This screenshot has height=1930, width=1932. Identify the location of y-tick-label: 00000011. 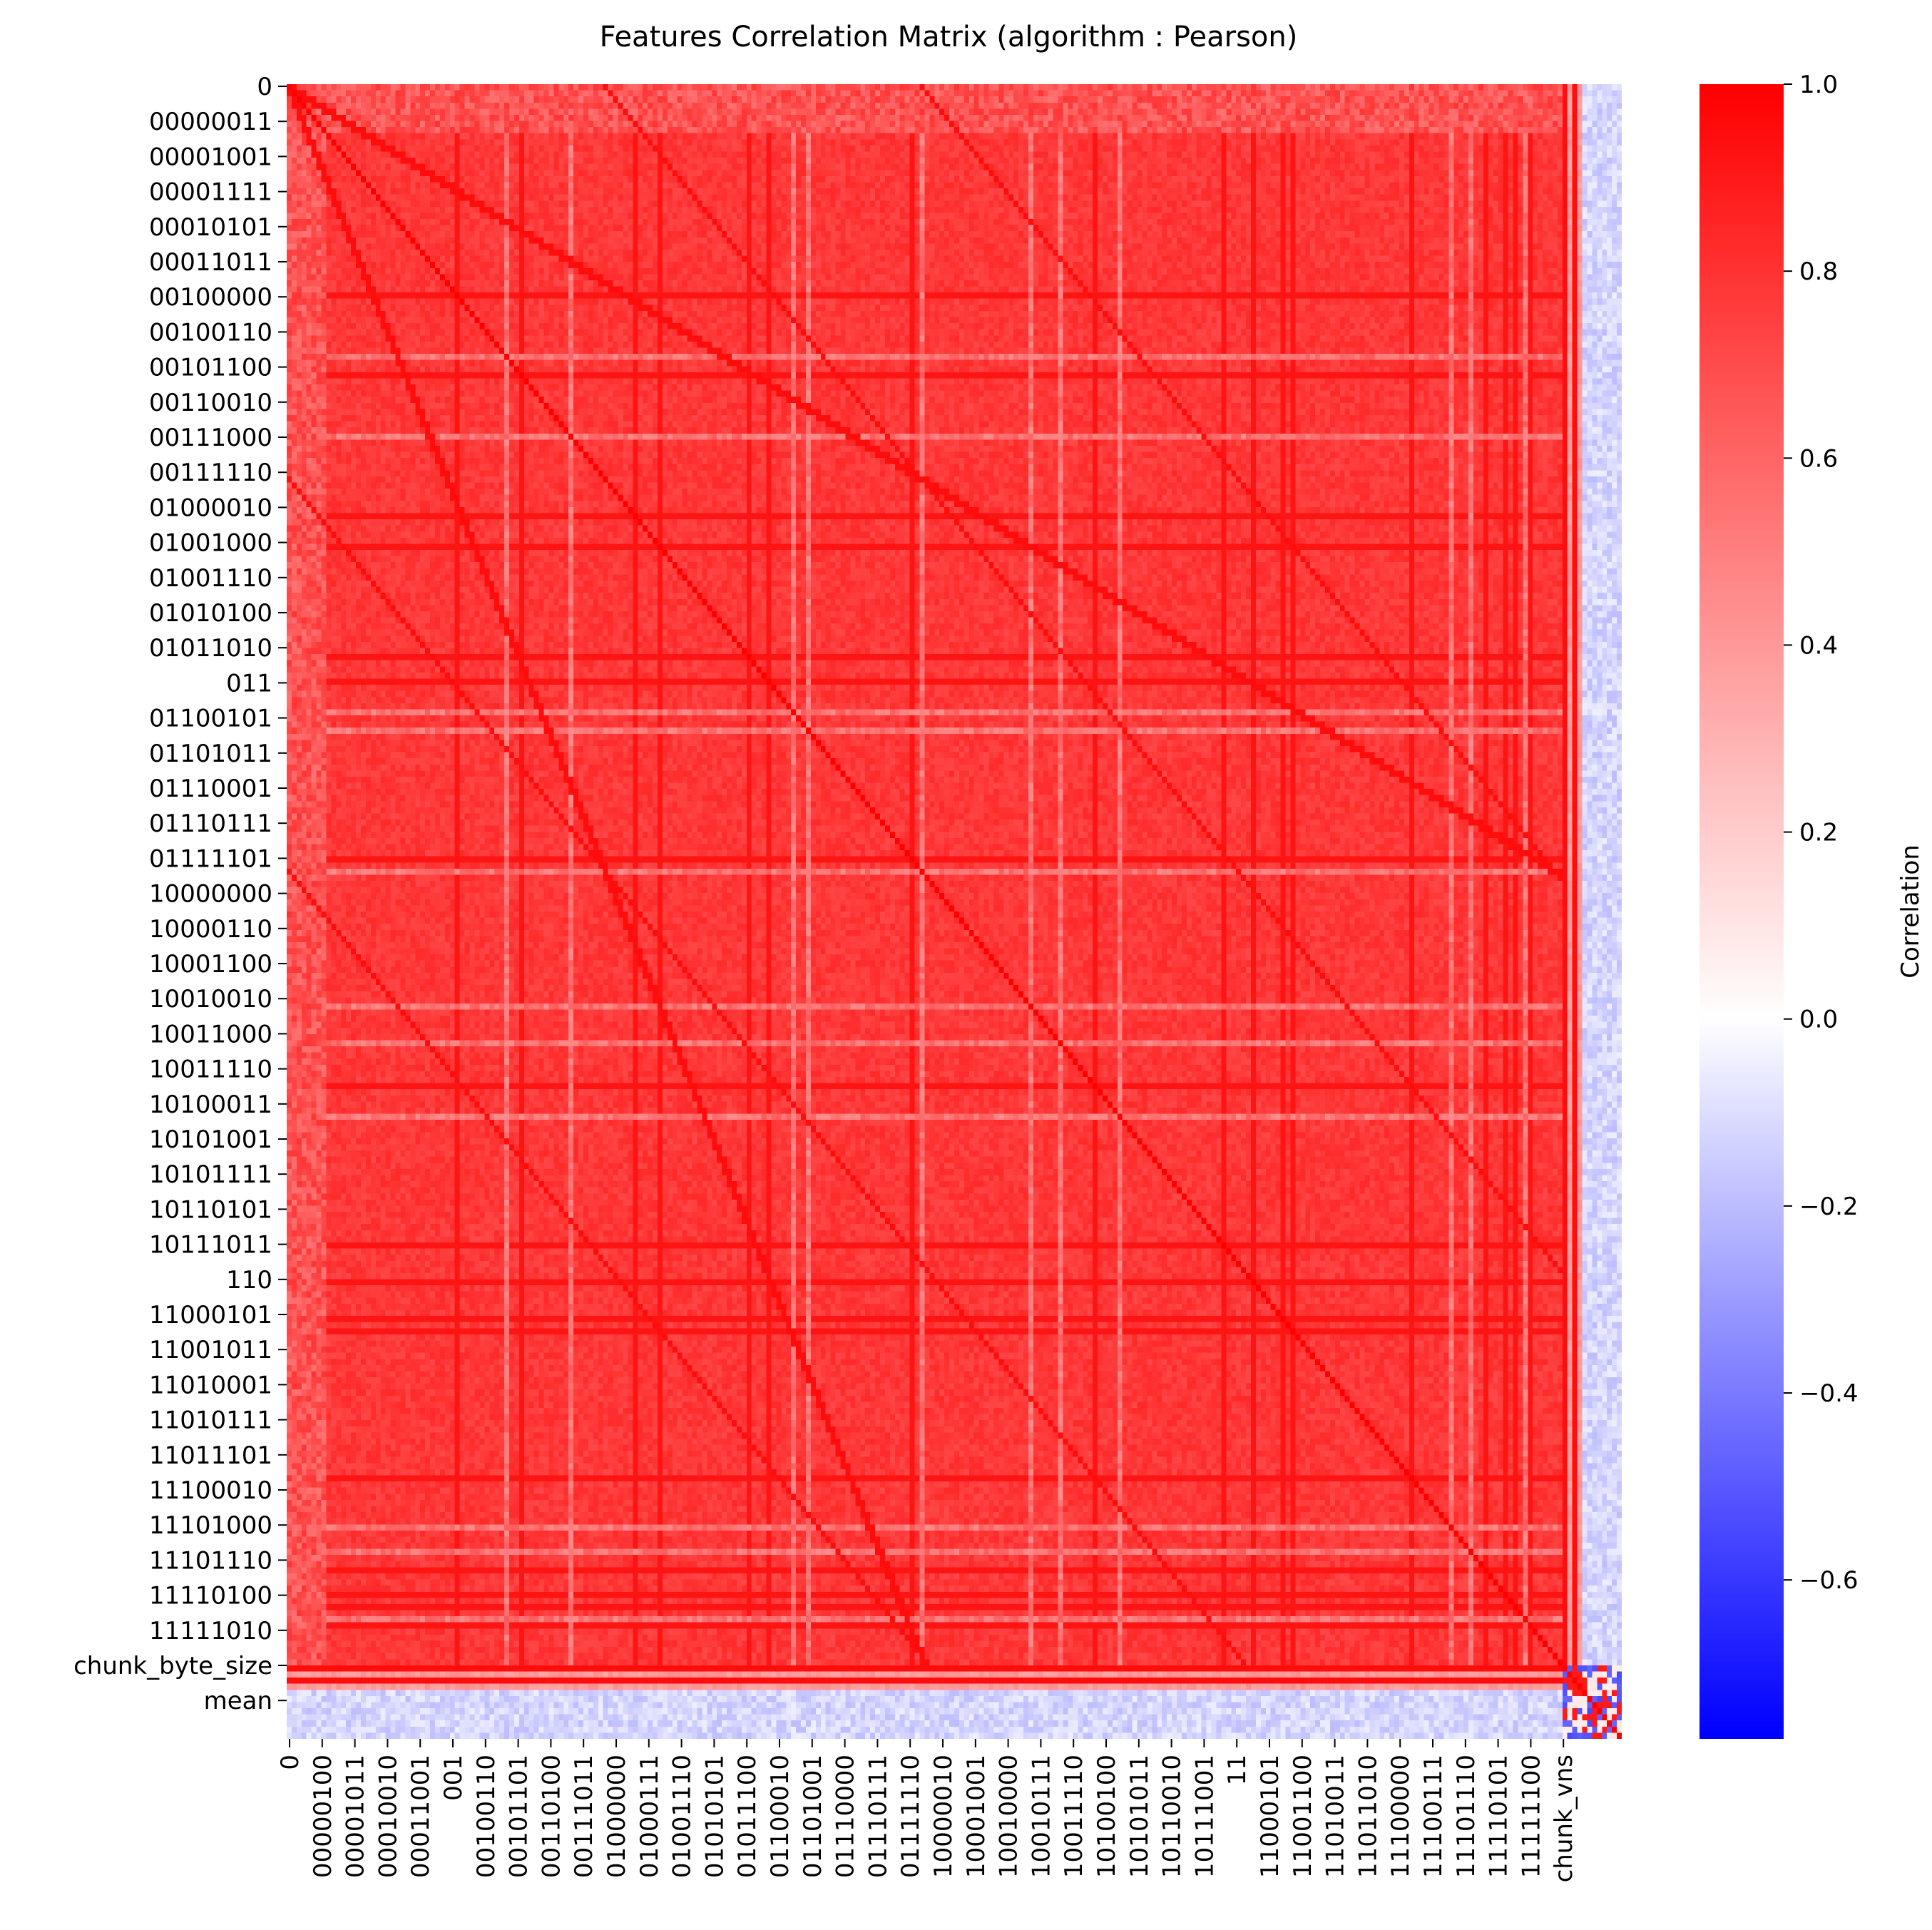
(211, 122).